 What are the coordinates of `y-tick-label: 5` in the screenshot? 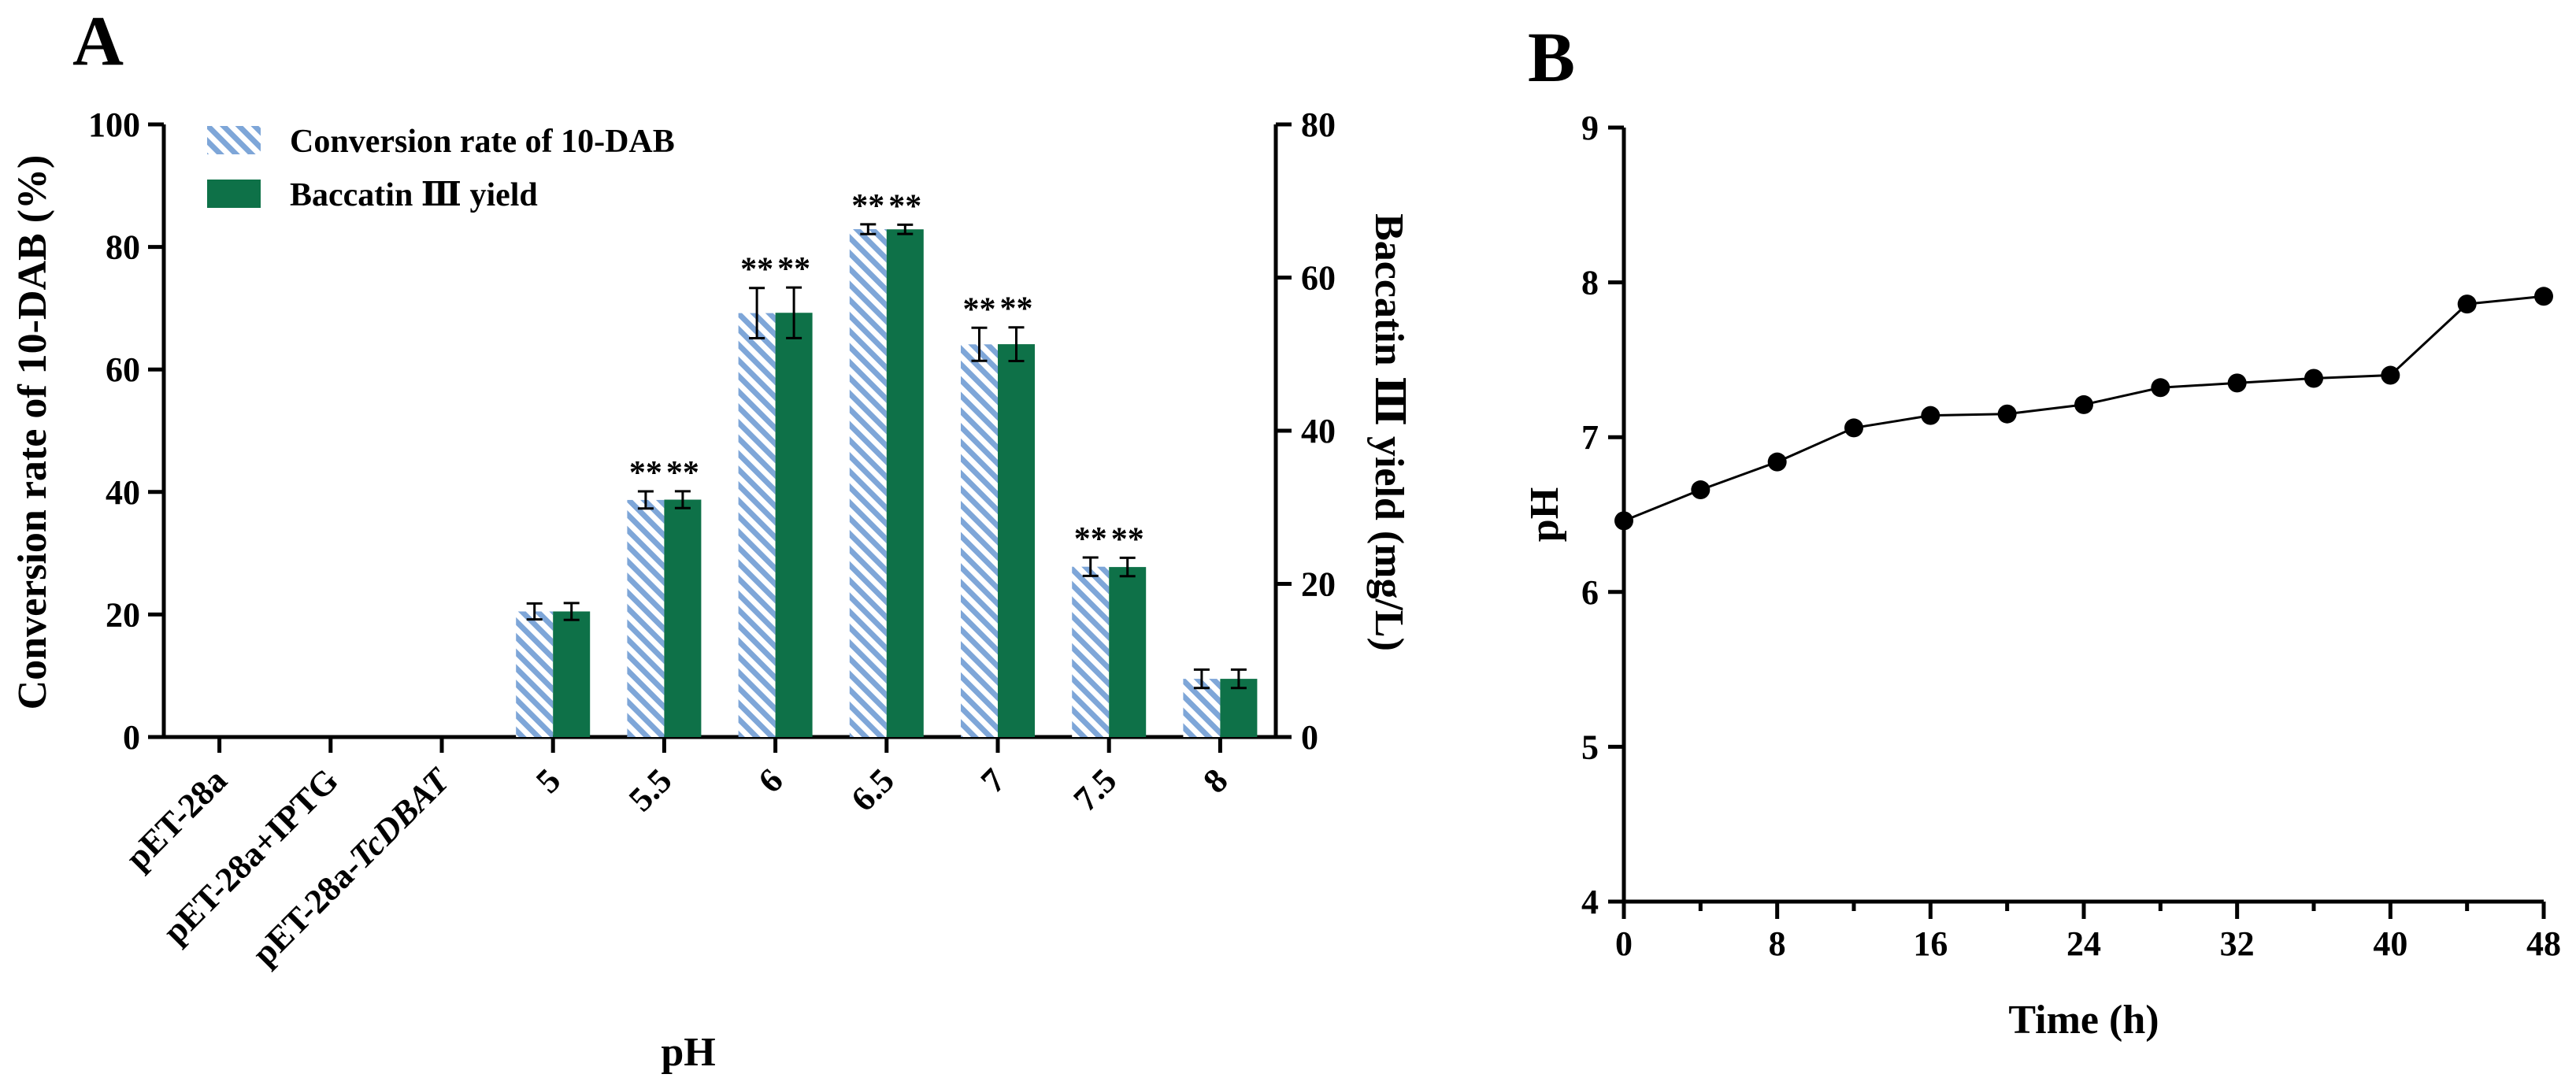 It's located at (1590, 747).